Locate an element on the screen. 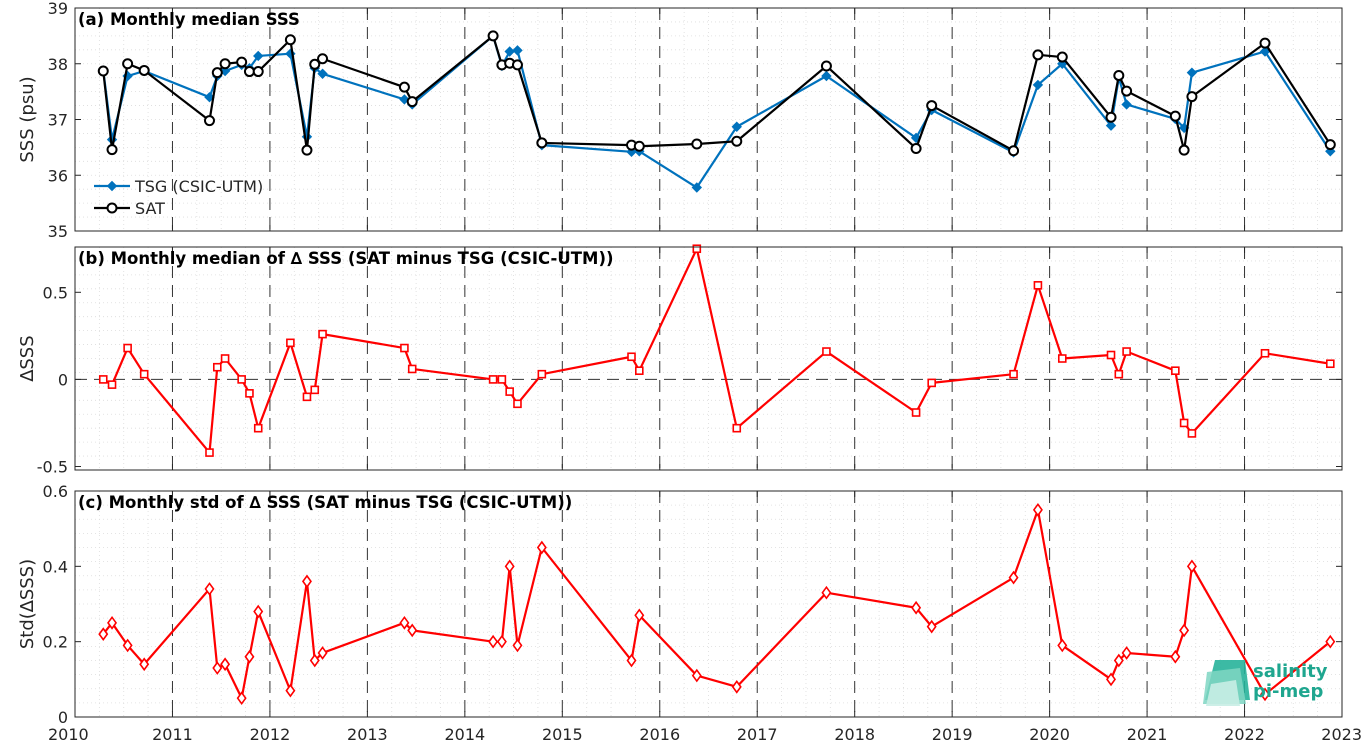  y-tick-label: 39 is located at coordinates (58, 9).